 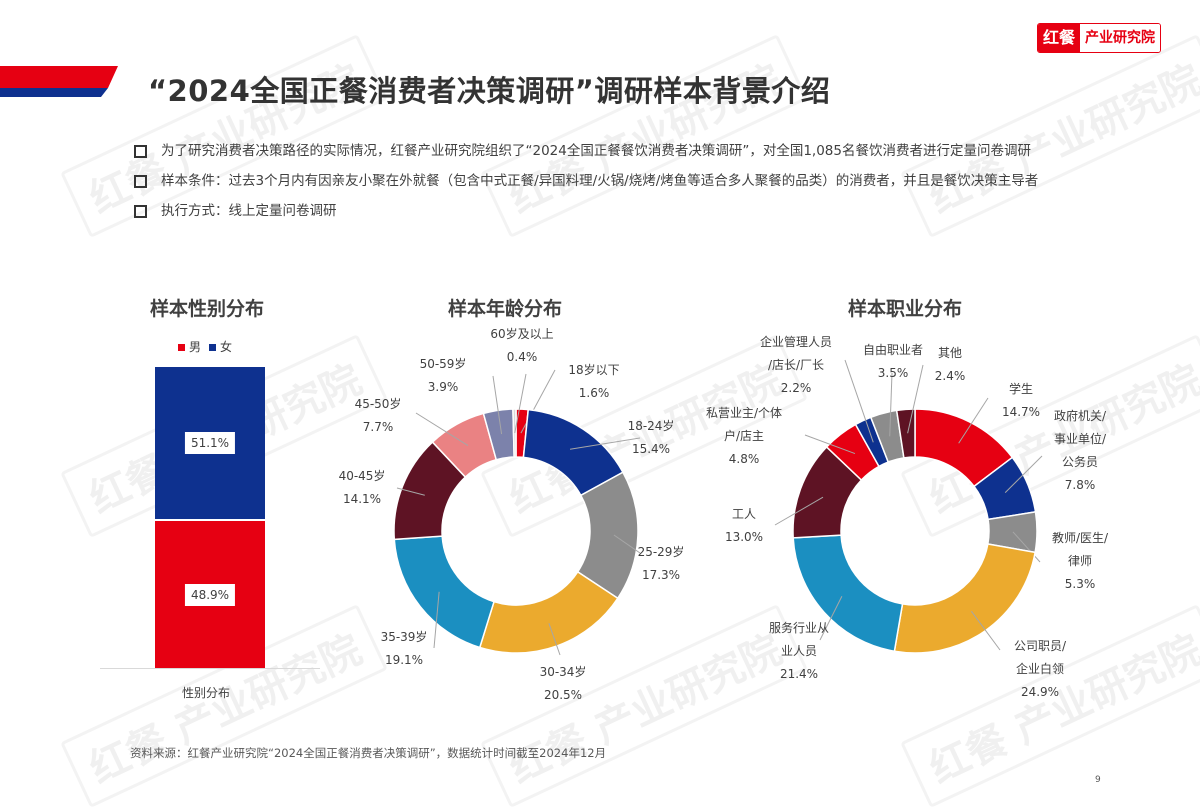 I want to click on slice-label: 户/店主, so click(x=744, y=435).